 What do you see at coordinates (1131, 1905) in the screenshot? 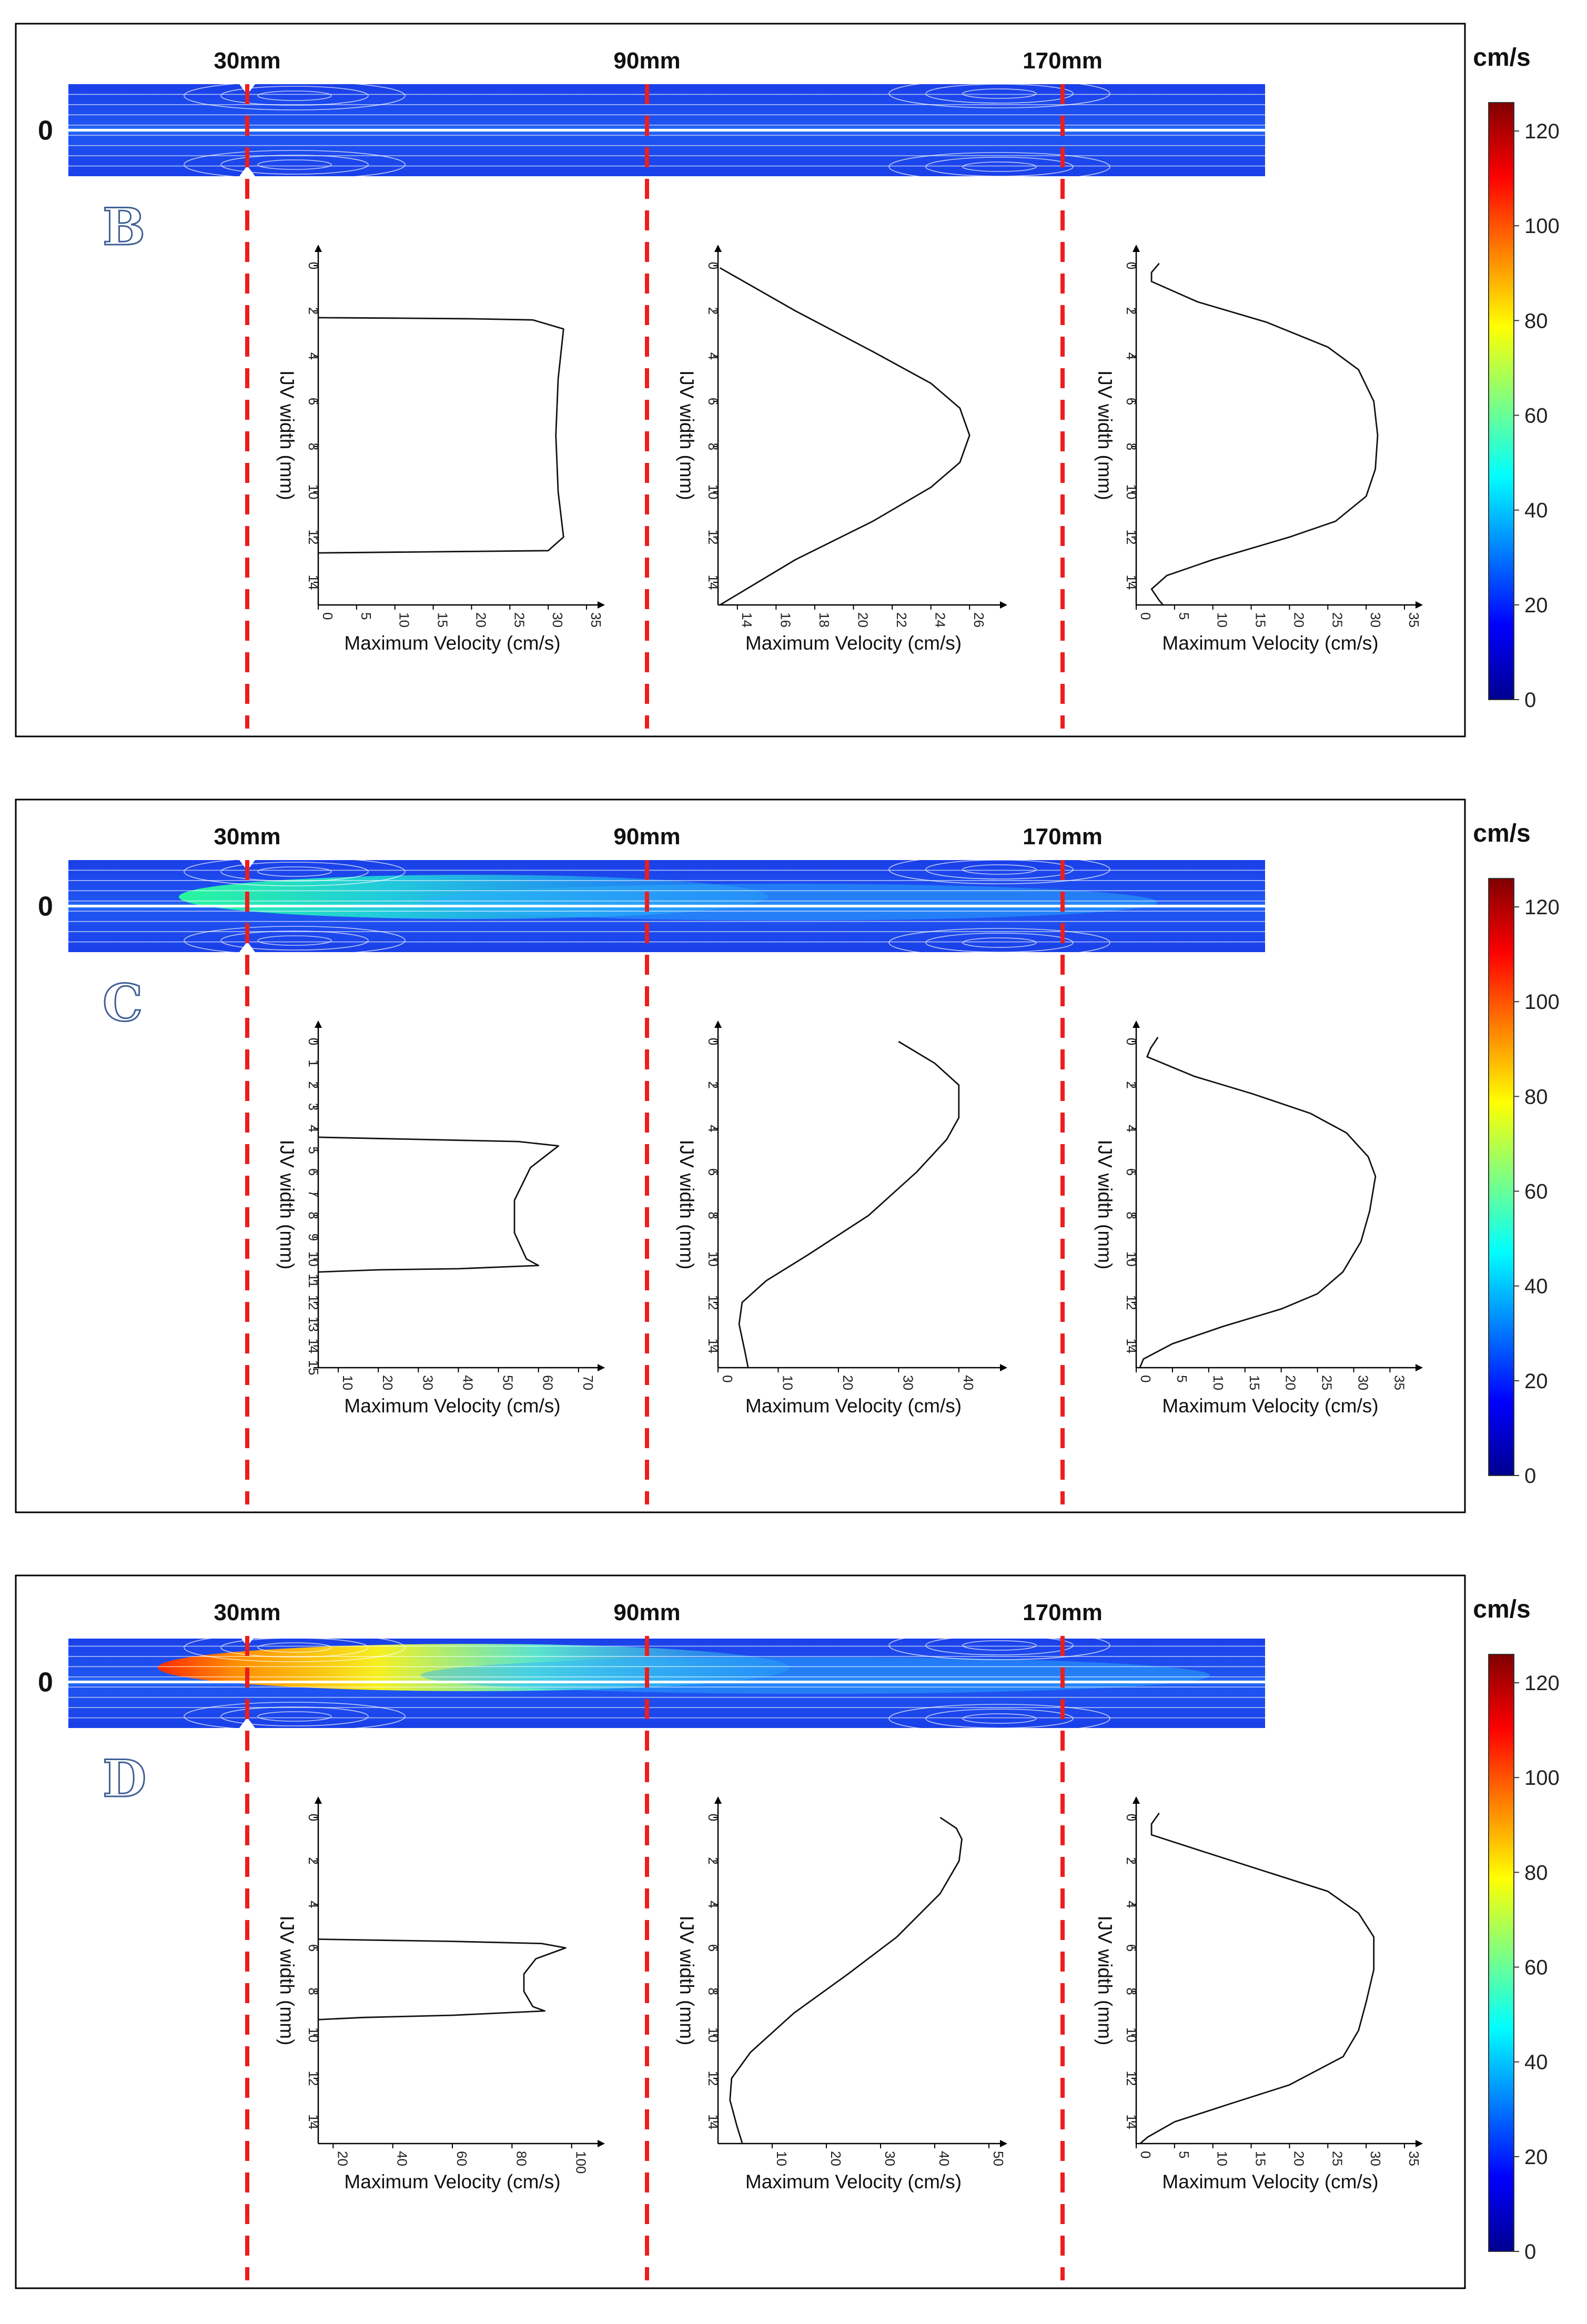
I see `y-tick-label: 4` at bounding box center [1131, 1905].